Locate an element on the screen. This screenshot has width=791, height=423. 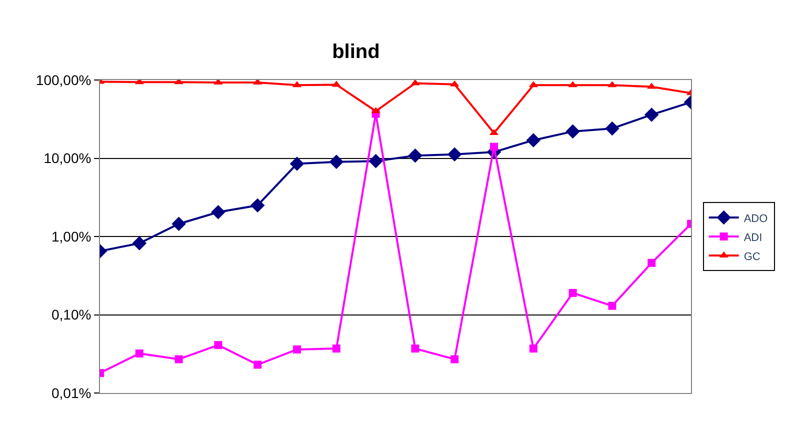
chart-title: blind is located at coordinates (356, 51).